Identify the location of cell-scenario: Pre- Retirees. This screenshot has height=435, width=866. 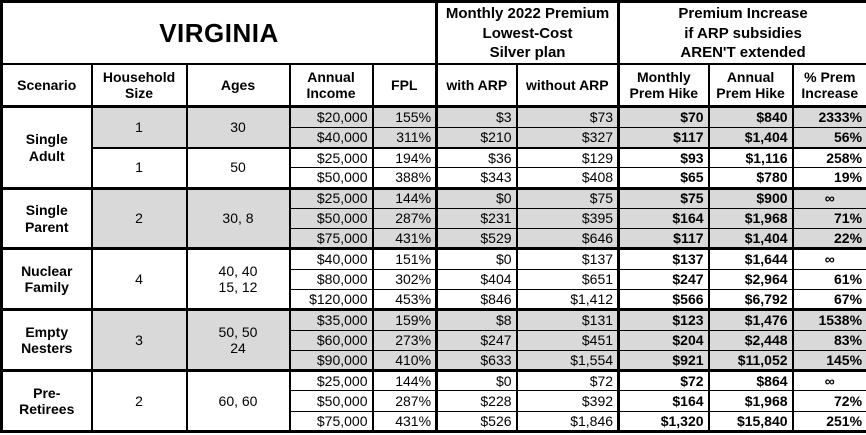
(46, 400).